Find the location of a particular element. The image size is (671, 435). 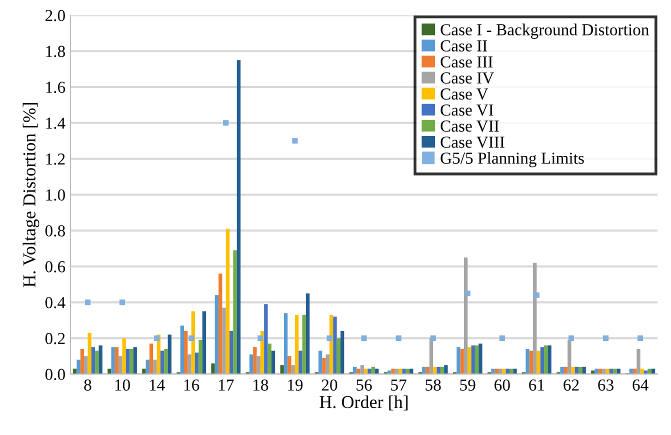

y-tick-label: 0.6 is located at coordinates (55, 266).